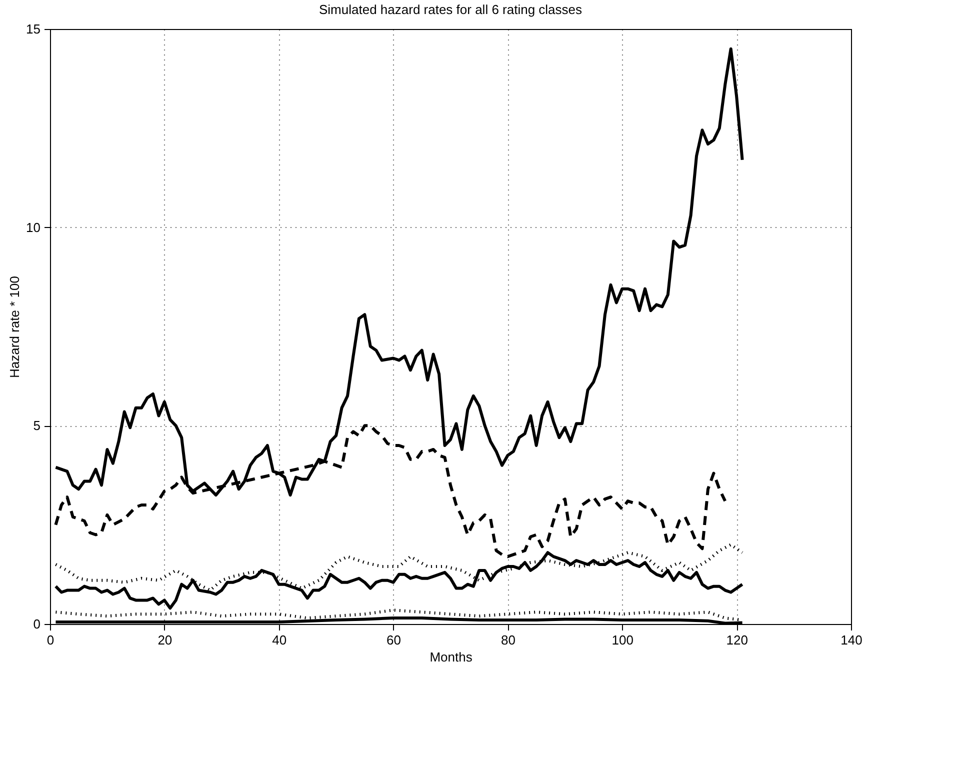 The width and height of the screenshot is (962, 784). What do you see at coordinates (737, 640) in the screenshot?
I see `x-tick-label: 120` at bounding box center [737, 640].